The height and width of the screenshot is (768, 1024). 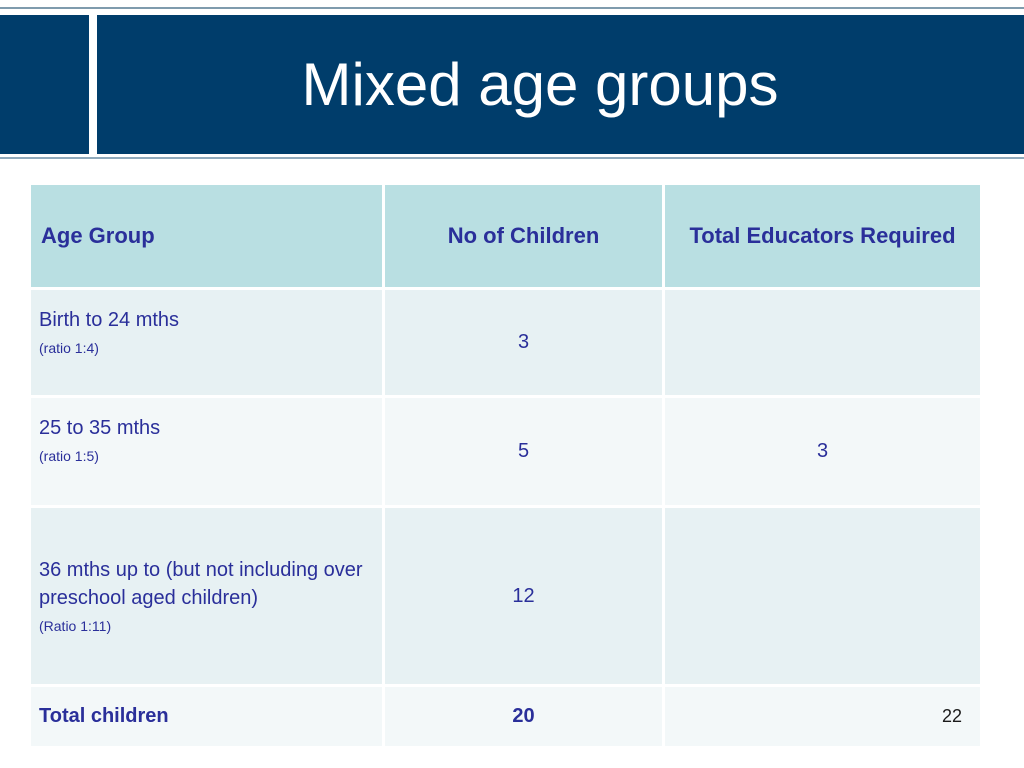 I want to click on top-rule, so click(x=512, y=8).